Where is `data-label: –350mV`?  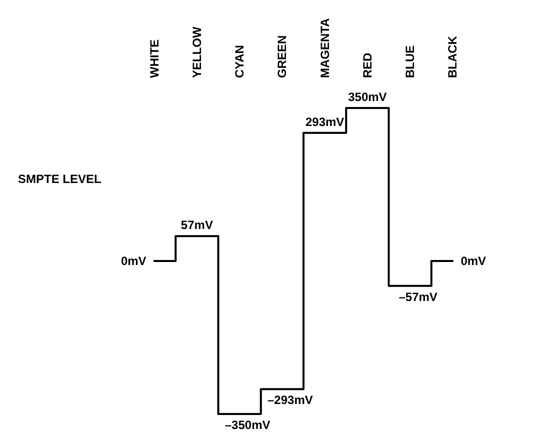 data-label: –350mV is located at coordinates (247, 425).